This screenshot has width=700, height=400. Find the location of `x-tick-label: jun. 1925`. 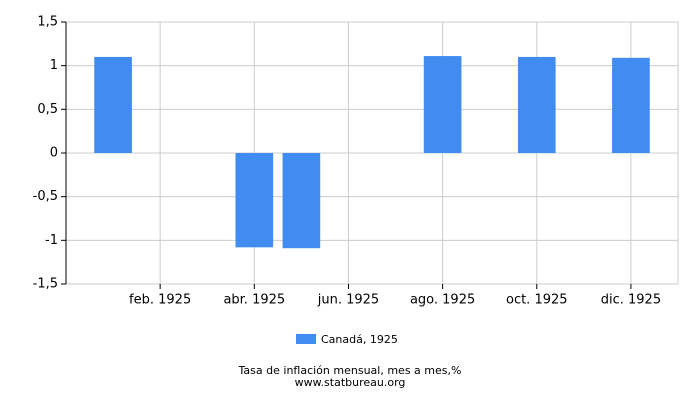

x-tick-label: jun. 1925 is located at coordinates (348, 300).